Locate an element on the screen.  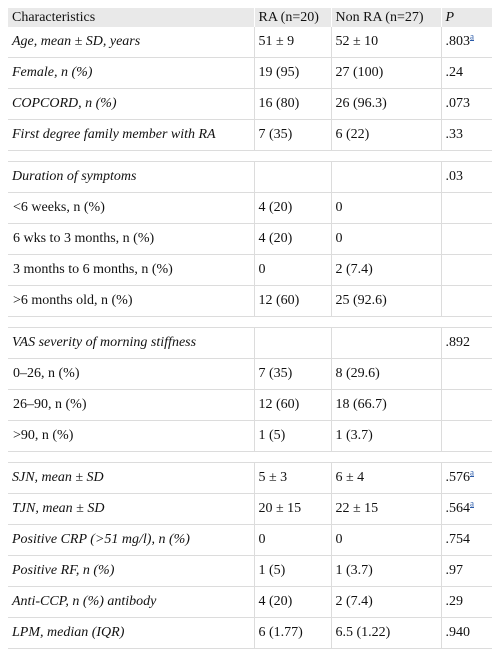
row-label: Age, mean ± SD, years is located at coordinates (131, 42).